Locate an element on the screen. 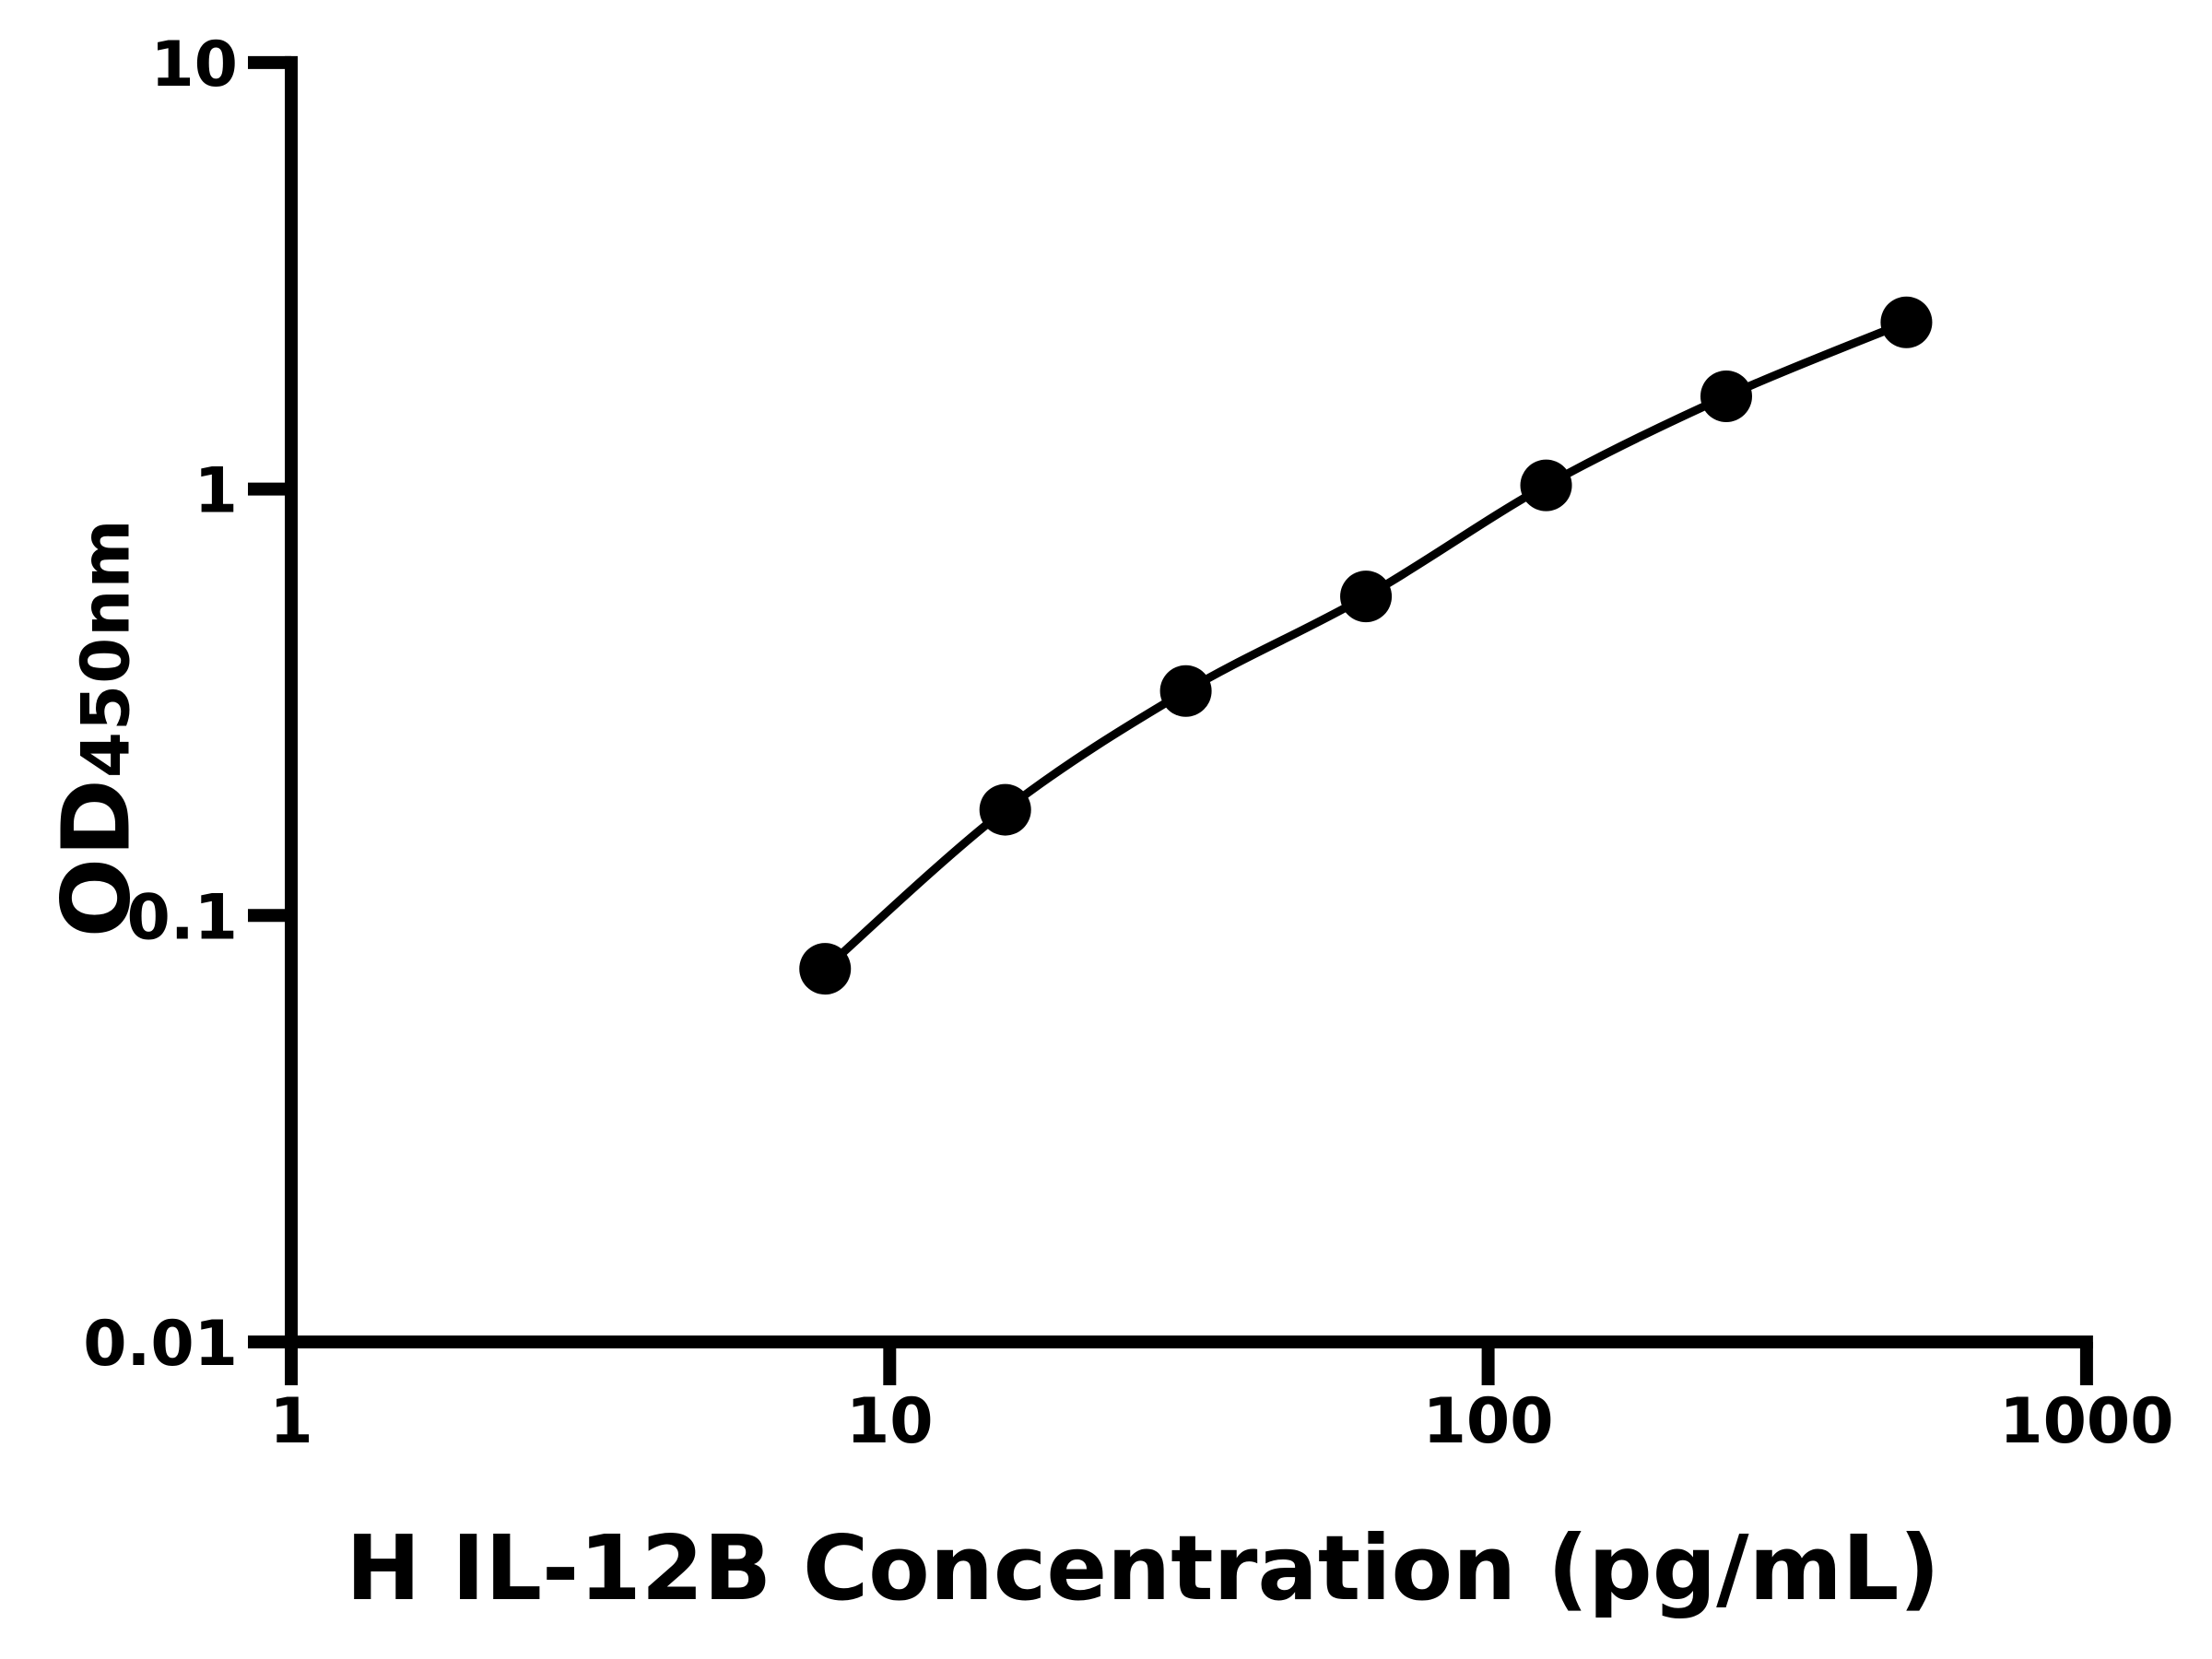  x-tick-label: 1 is located at coordinates (290, 1421).